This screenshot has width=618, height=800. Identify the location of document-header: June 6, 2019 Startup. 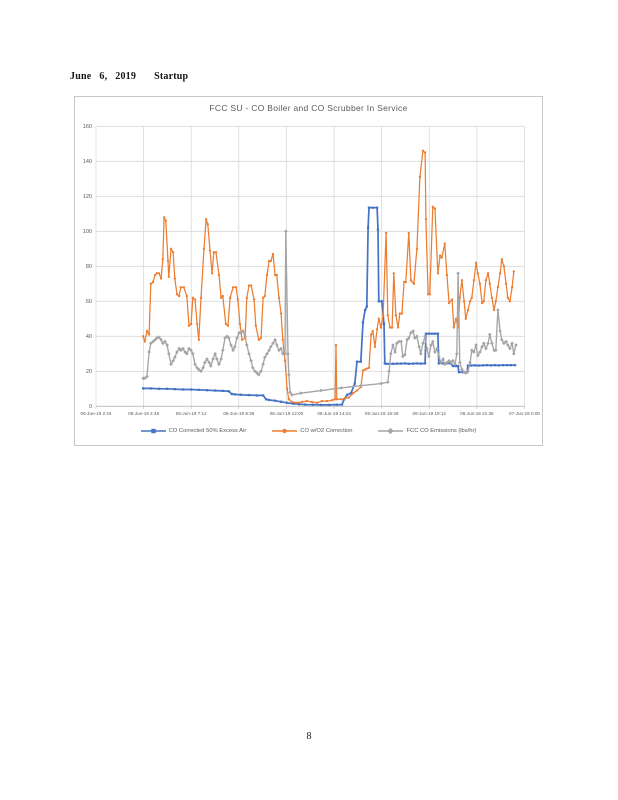
(129, 76).